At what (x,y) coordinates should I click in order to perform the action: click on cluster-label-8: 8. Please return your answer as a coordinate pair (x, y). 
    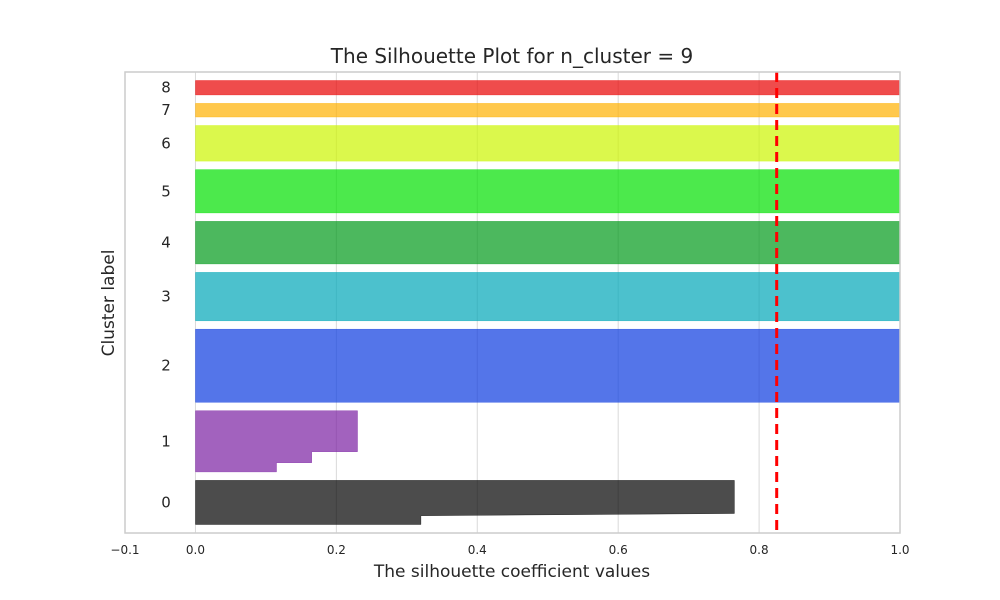
    Looking at the image, I should click on (166, 88).